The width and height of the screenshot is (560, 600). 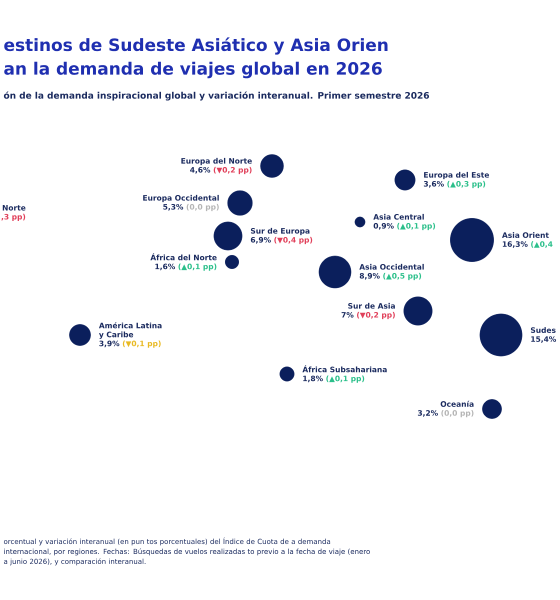 I want to click on text: an la demanda de viajes global en 2026, so click(x=193, y=70).